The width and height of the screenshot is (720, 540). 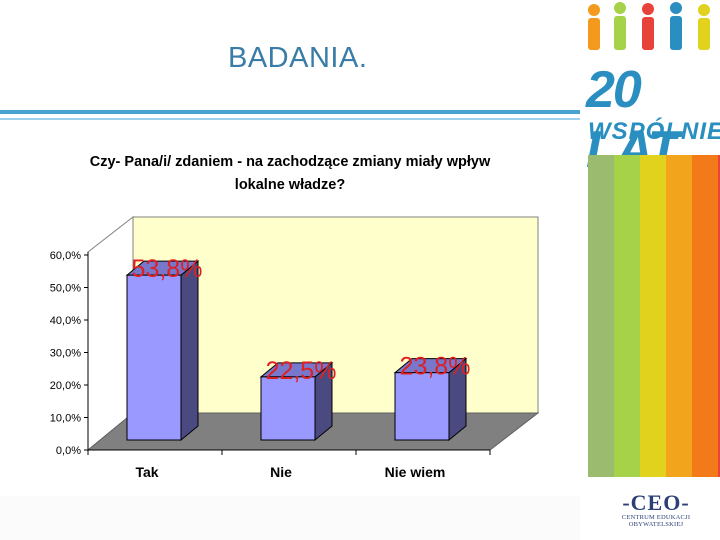 What do you see at coordinates (65, 354) in the screenshot?
I see `y-tick-label: 30,0%` at bounding box center [65, 354].